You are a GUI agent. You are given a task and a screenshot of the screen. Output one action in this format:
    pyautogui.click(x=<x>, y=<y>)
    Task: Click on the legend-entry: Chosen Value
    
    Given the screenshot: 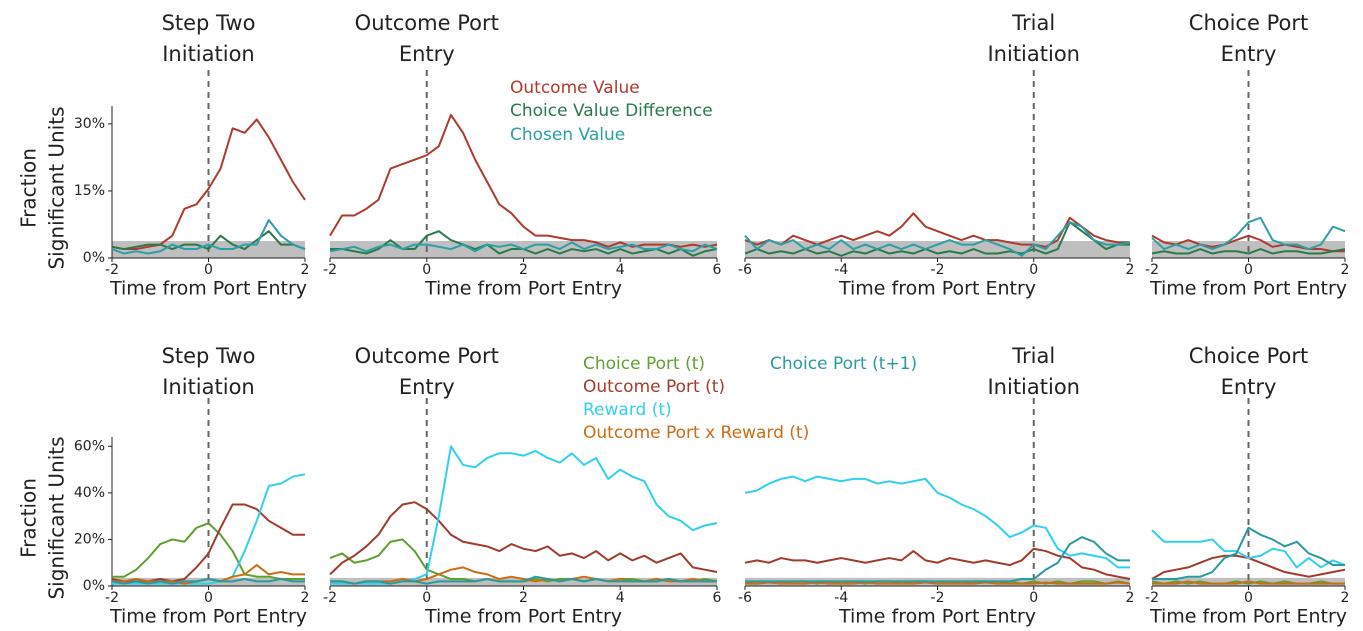 What is the action you would take?
    pyautogui.click(x=567, y=135)
    